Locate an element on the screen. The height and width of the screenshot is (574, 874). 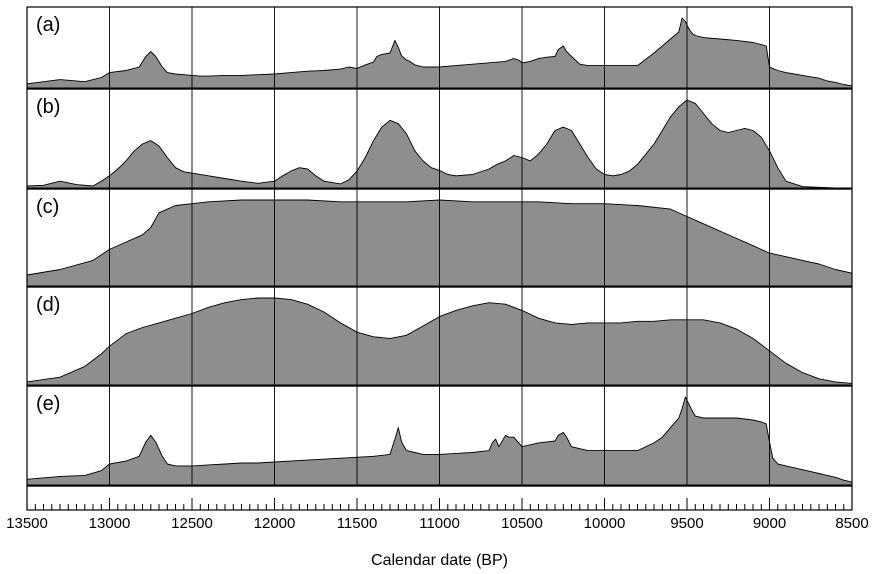
panel-label-1: (a) is located at coordinates (48, 25).